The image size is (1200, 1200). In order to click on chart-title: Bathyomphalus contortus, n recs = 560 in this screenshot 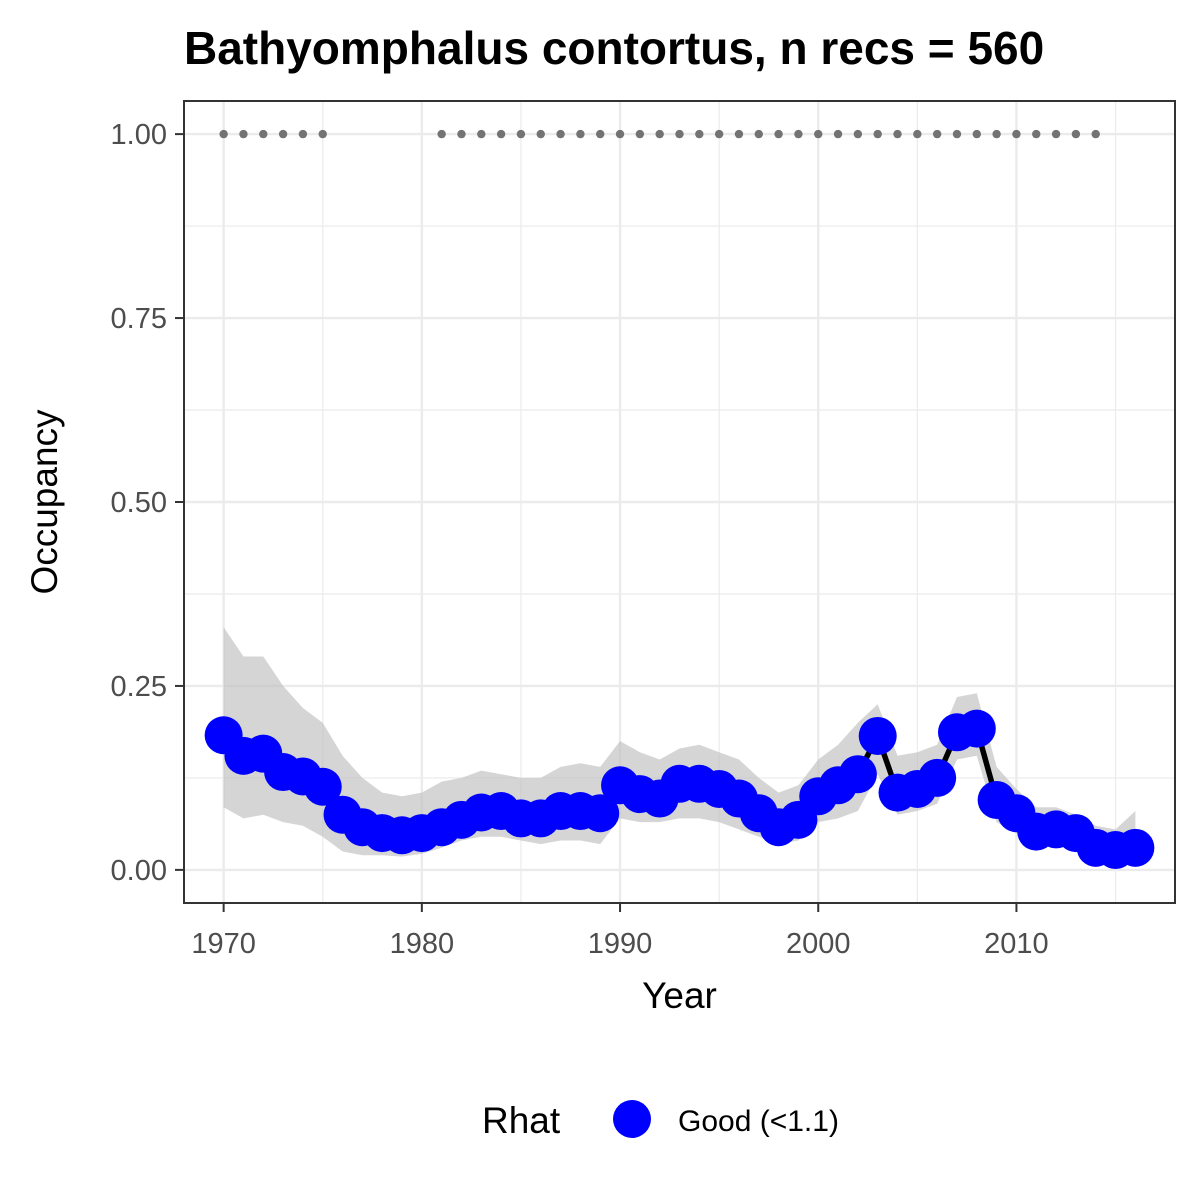, I will do `click(614, 48)`.